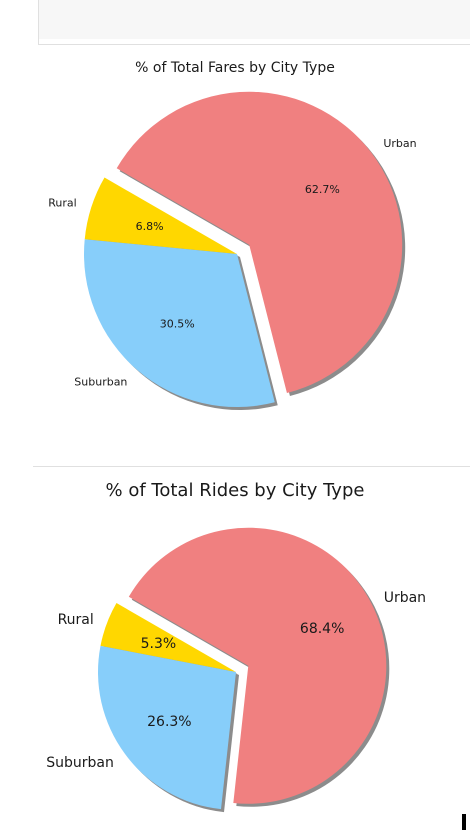 This screenshot has height=836, width=470. Describe the element at coordinates (251, 466) in the screenshot. I see `cell-divider` at that location.